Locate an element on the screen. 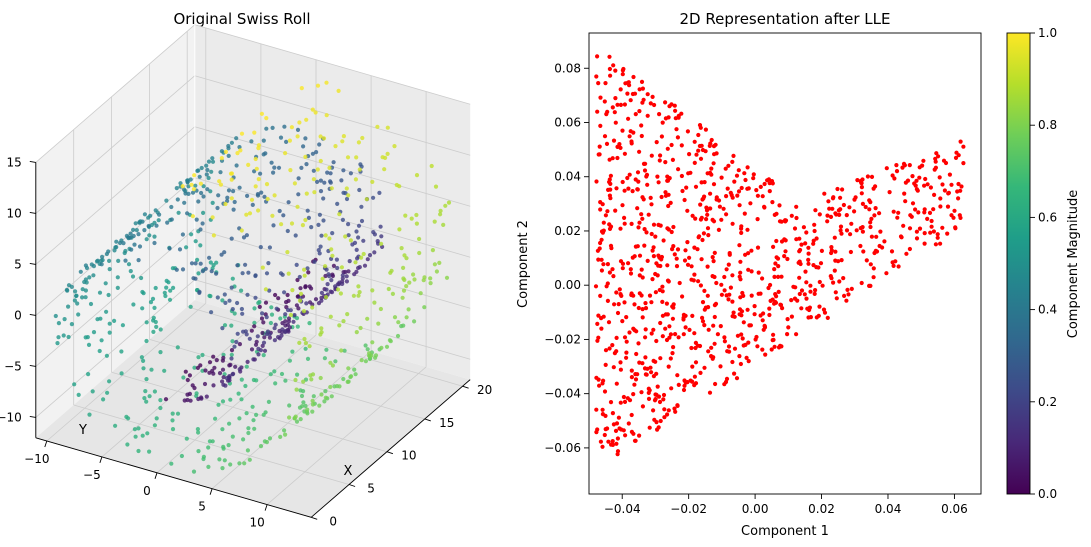 The image size is (1091, 547). z-tick-label-3d: 10 is located at coordinates (14, 213).